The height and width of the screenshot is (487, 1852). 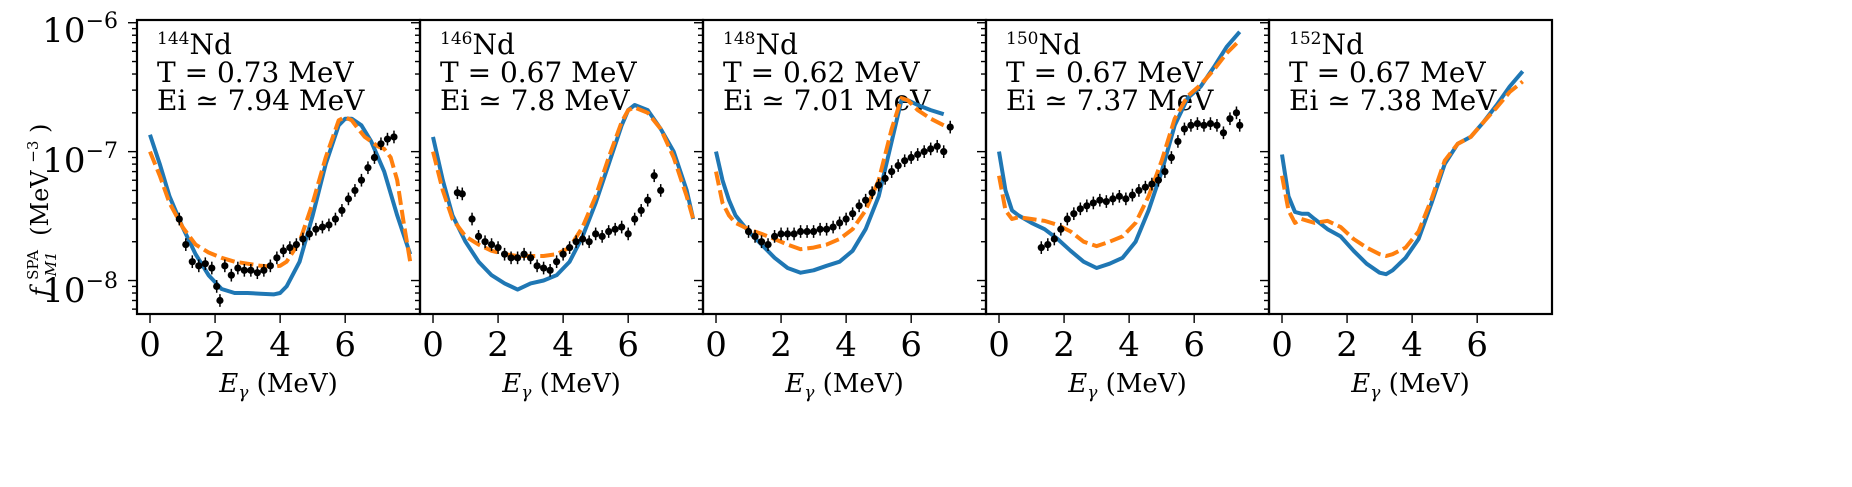 I want to click on orange-series-line, so click(x=1402, y=168).